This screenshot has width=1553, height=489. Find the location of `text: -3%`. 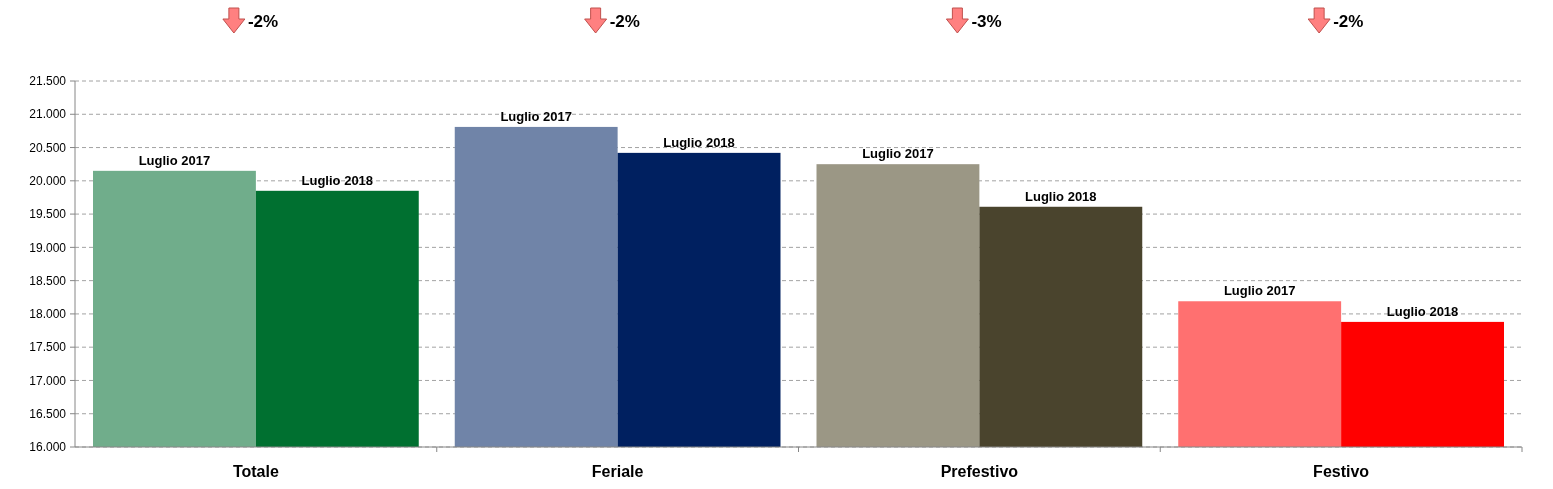

text: -3% is located at coordinates (986, 21).